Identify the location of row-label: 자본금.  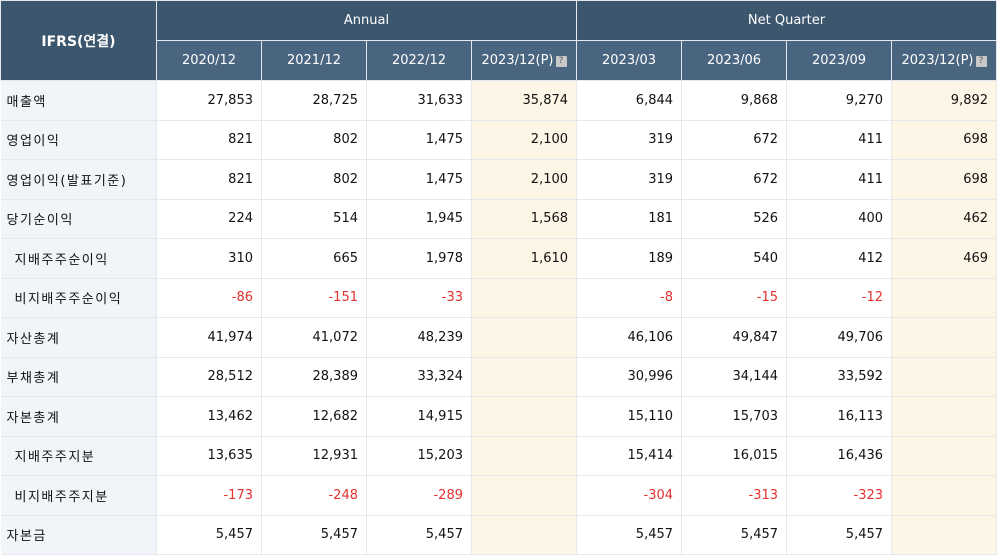
(78, 535).